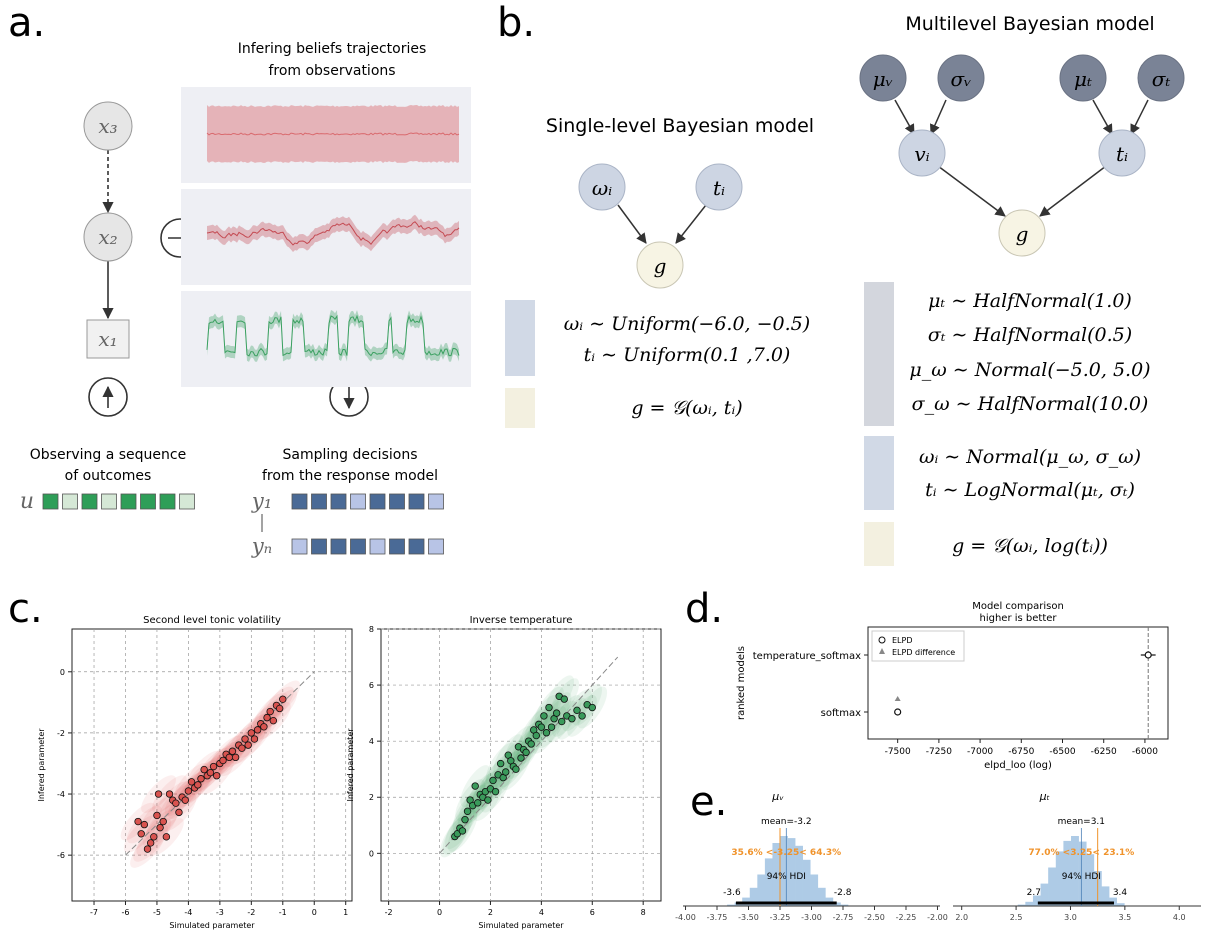 This screenshot has height=933, width=1205. Describe the element at coordinates (780, 917) in the screenshot. I see `x-tick-label: -3.25` at that location.